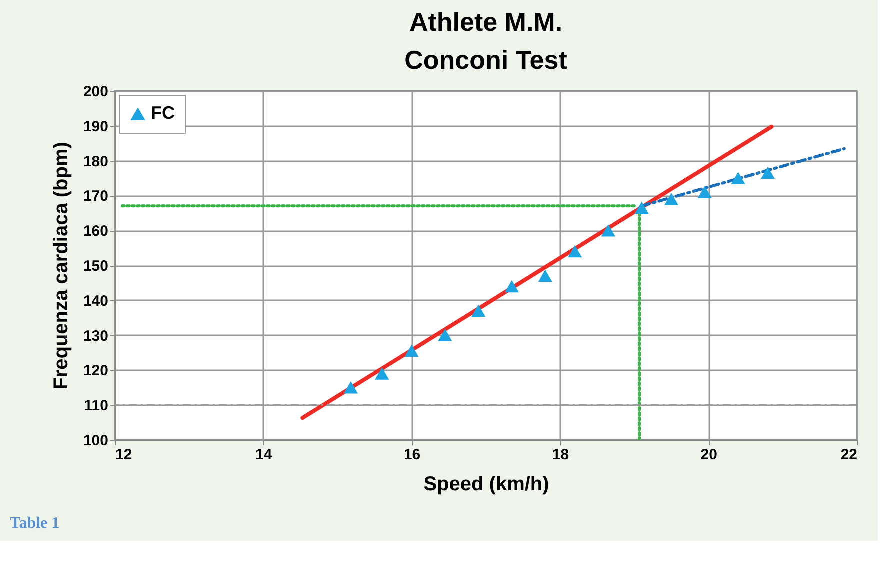 Image resolution: width=894 pixels, height=573 pixels. Describe the element at coordinates (95, 371) in the screenshot. I see `y-tick-label: 120` at that location.